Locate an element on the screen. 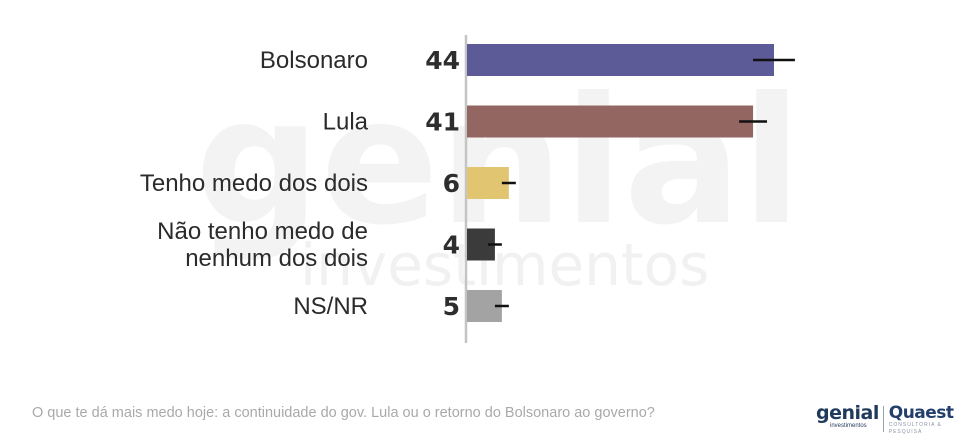 This screenshot has width=971, height=439. category-label-4: Não tenho medo de nenhum dos dois is located at coordinates (262, 245).